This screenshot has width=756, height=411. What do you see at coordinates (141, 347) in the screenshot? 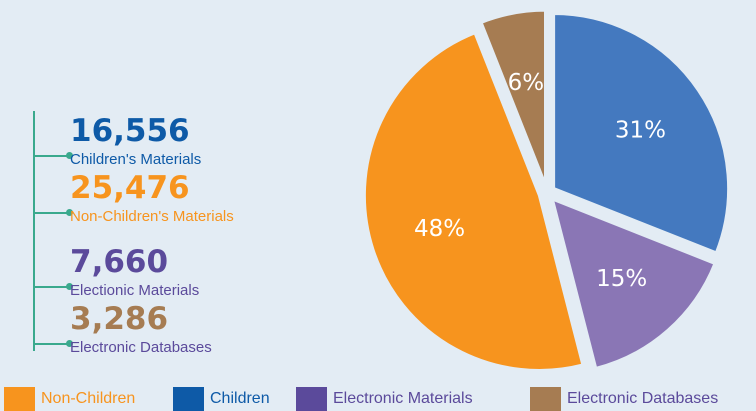
I see `stat-label: Electronic Databases` at bounding box center [141, 347].